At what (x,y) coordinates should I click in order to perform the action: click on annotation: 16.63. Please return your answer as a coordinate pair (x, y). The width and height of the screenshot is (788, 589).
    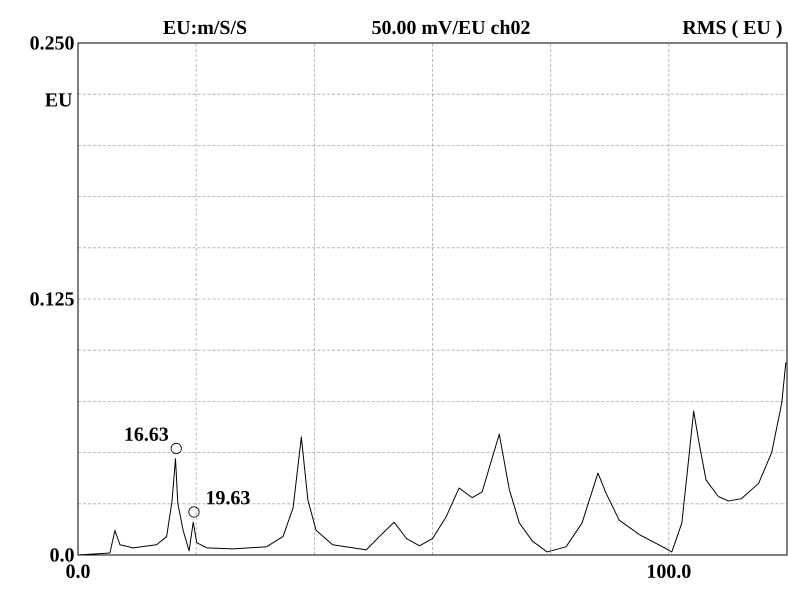
    Looking at the image, I should click on (147, 434).